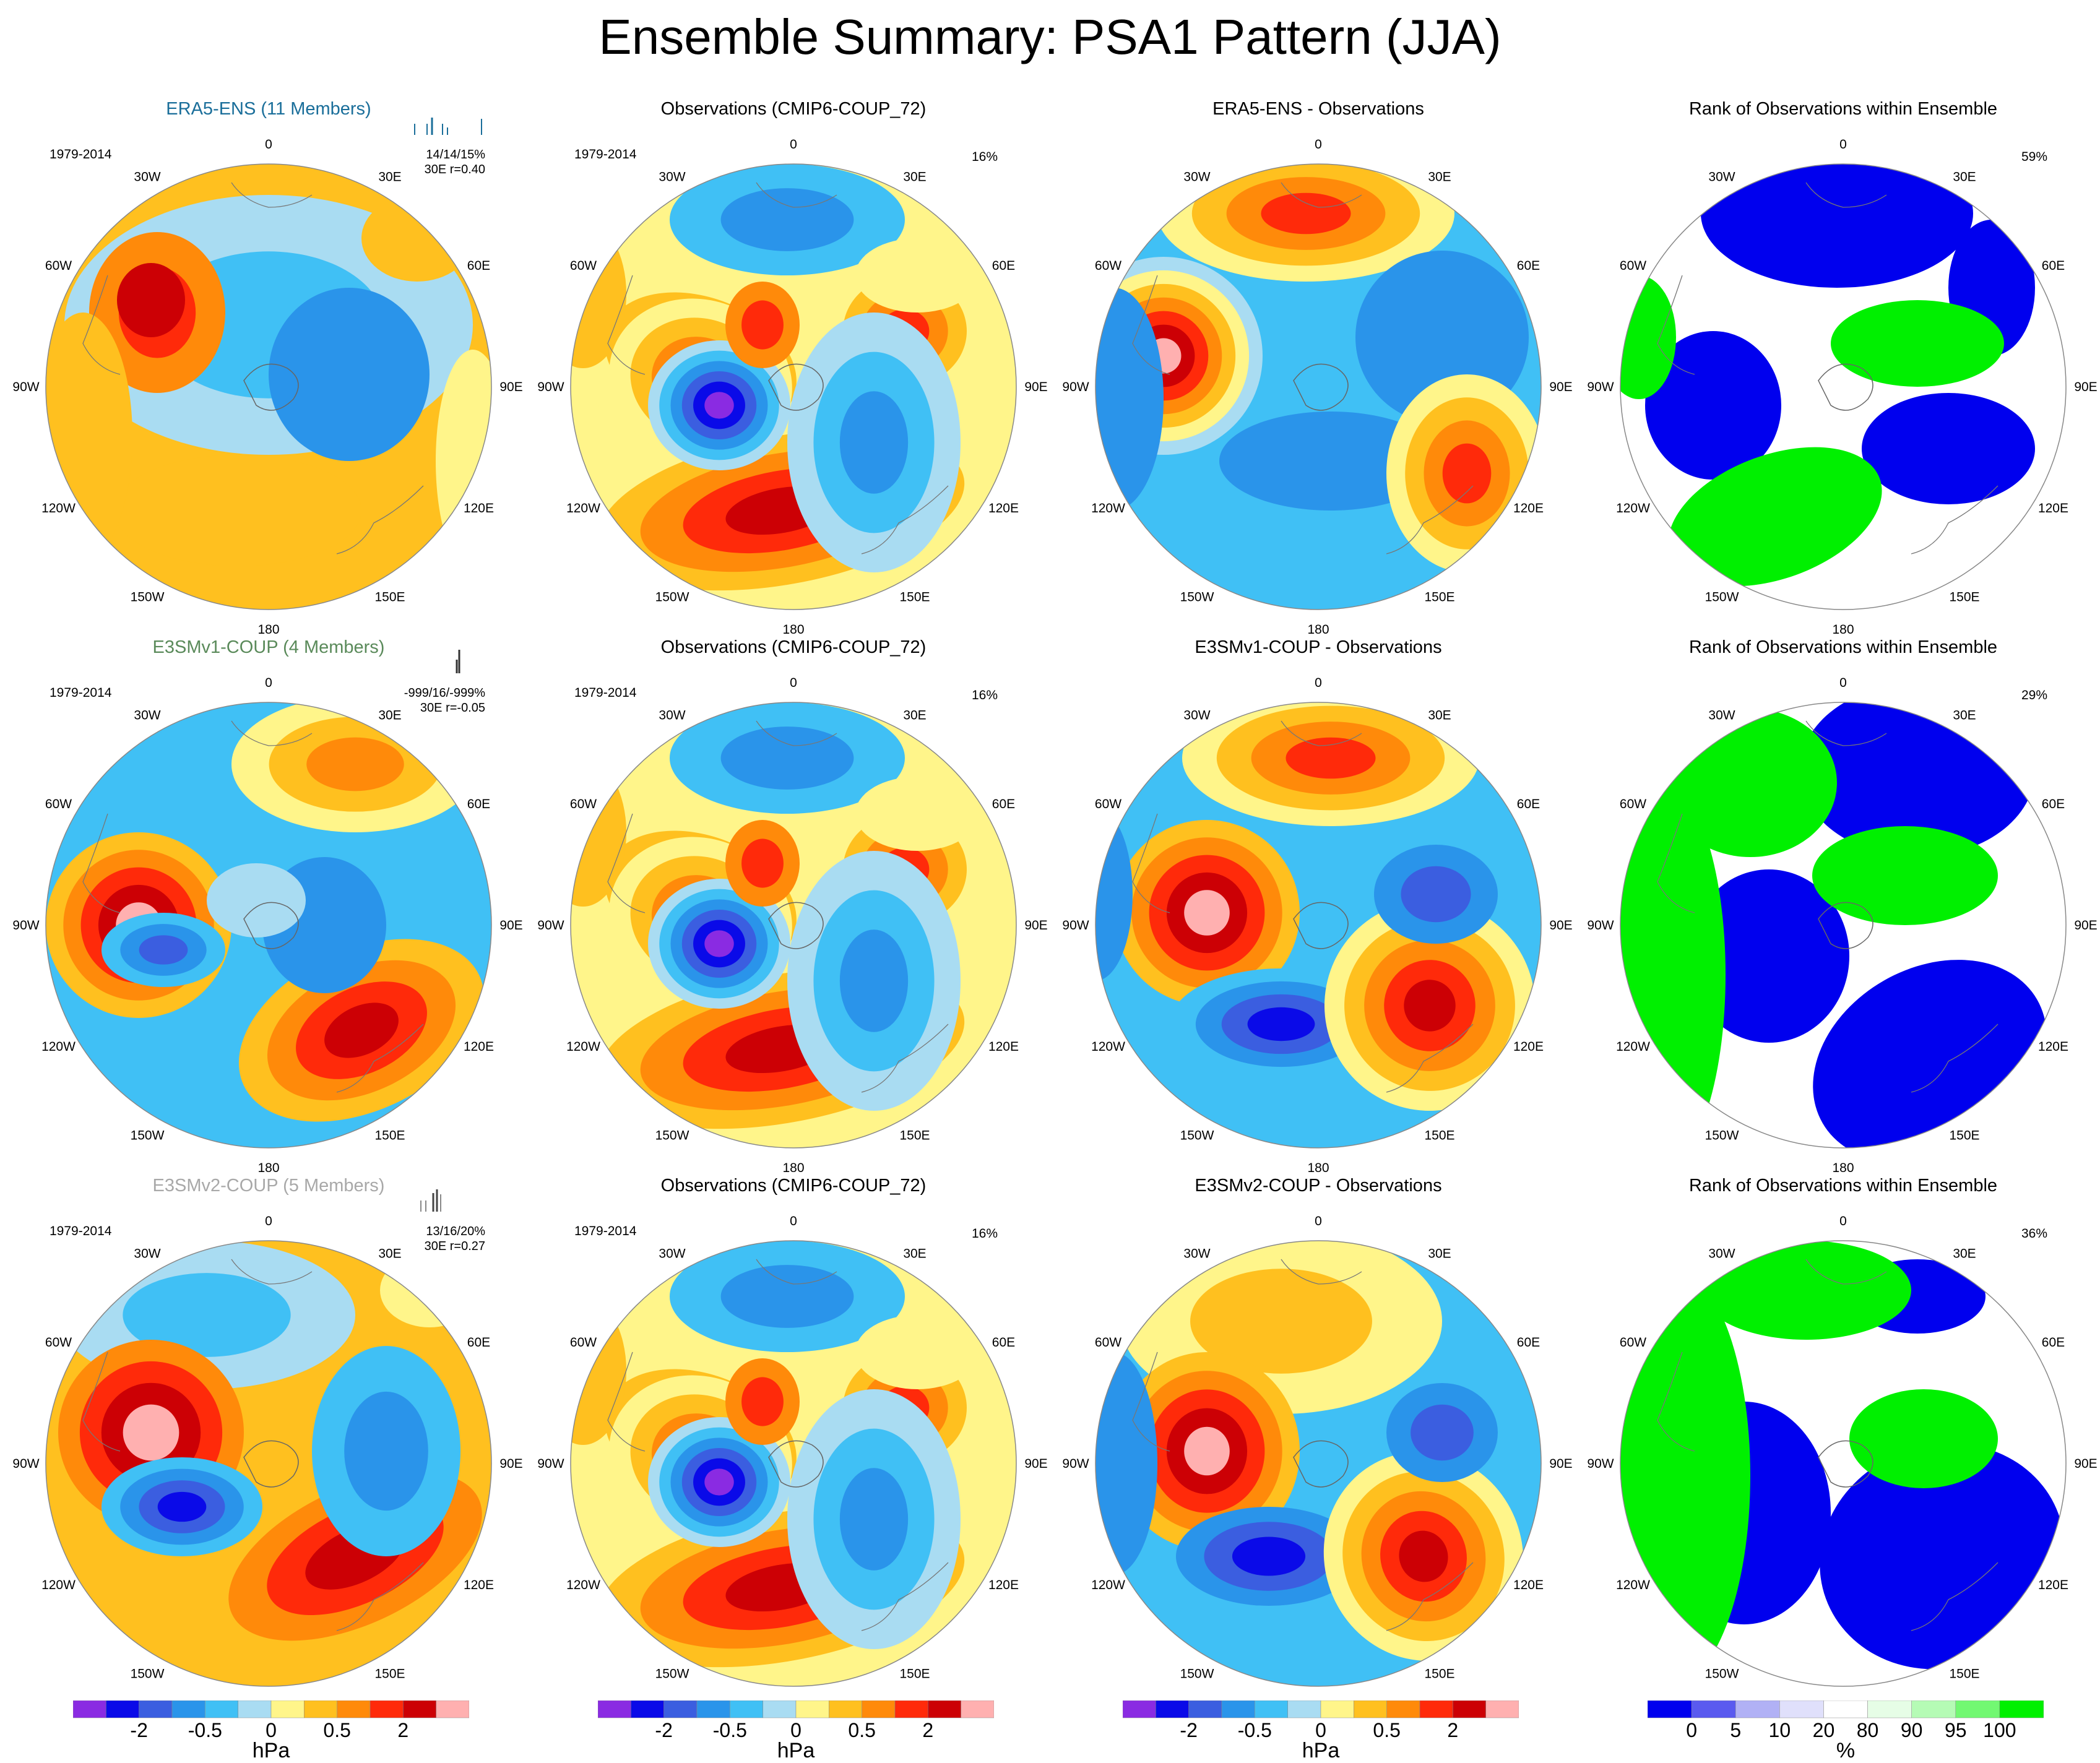 This screenshot has height=1763, width=2100. What do you see at coordinates (268, 647) in the screenshot?
I see `panel-title: E3SMv1-COUP (4 Members)` at bounding box center [268, 647].